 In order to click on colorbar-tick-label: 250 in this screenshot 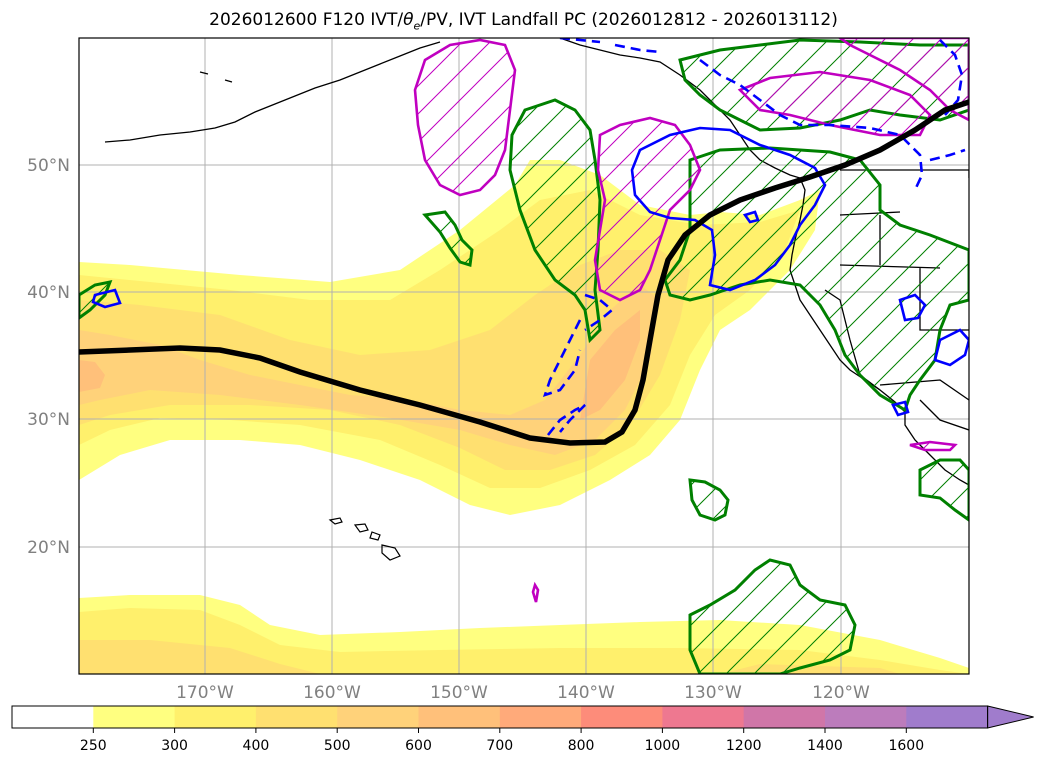, I will do `click(93, 746)`.